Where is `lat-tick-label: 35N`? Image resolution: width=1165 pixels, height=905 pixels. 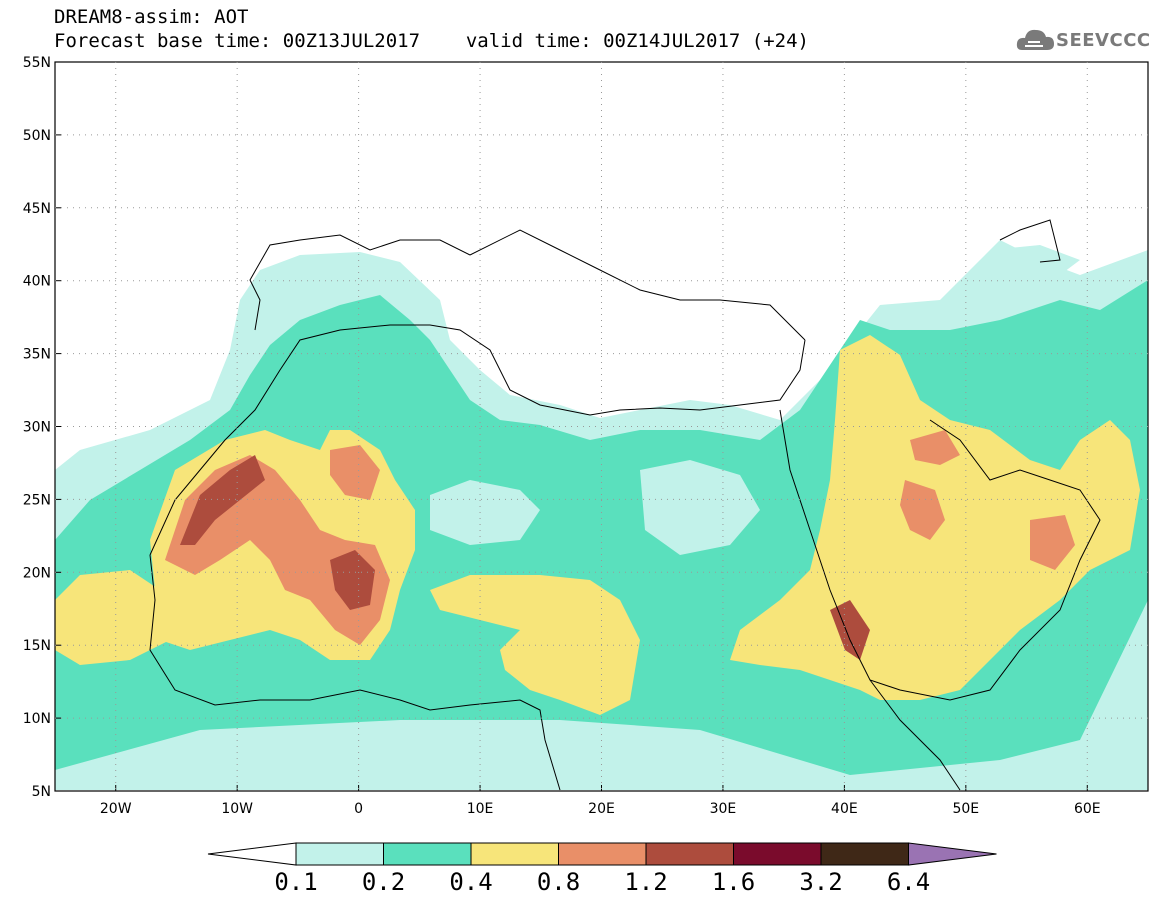 lat-tick-label: 35N is located at coordinates (37, 355).